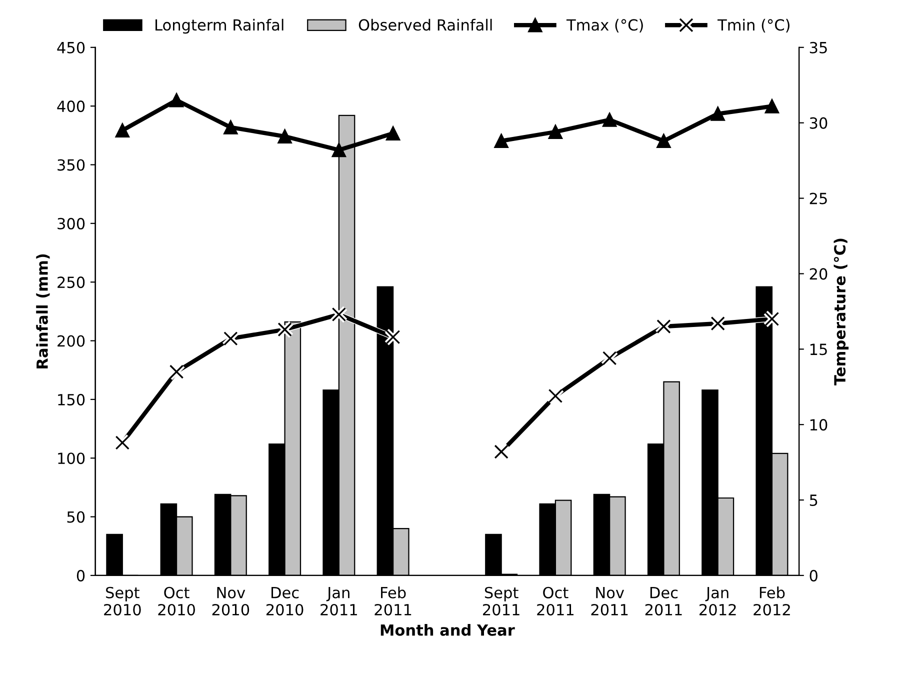 The height and width of the screenshot is (677, 908). Describe the element at coordinates (220, 26) in the screenshot. I see `legend-label: Longterm Rainfal` at that location.